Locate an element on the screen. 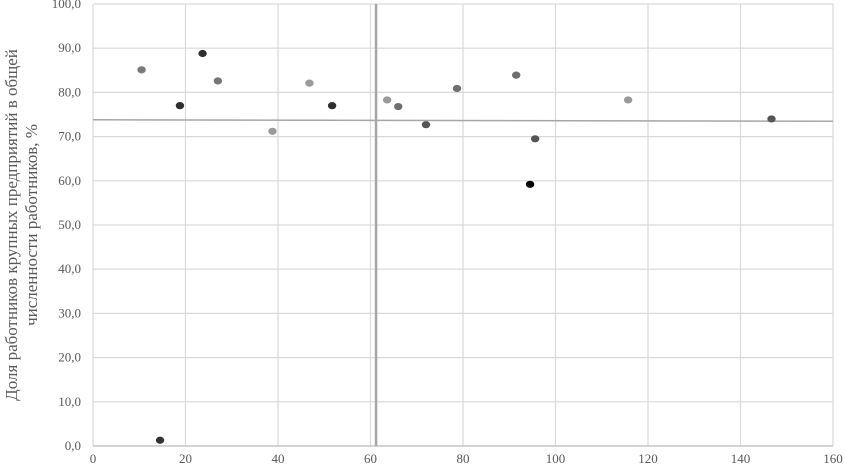 This screenshot has height=466, width=845. y-axis-label-line-2: численности работников, % is located at coordinates (31, 225).